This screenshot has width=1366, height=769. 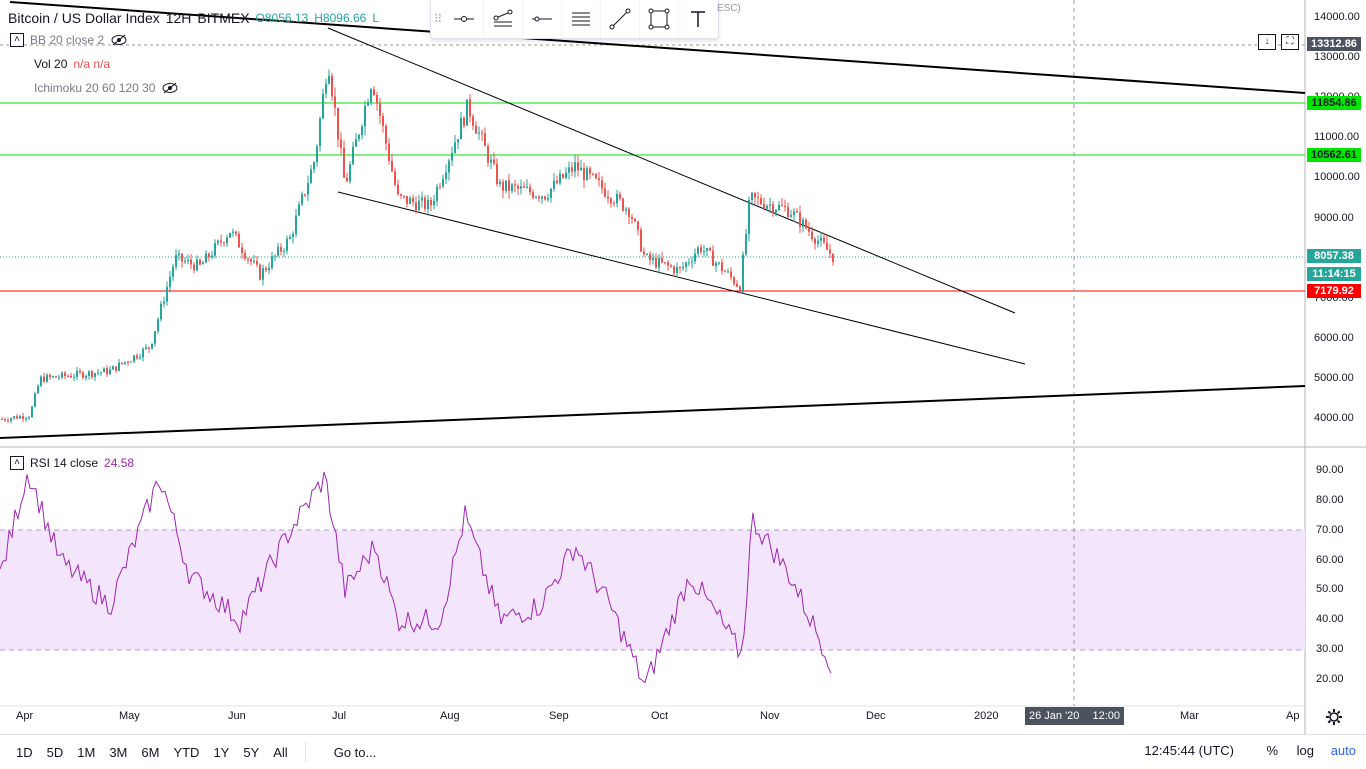 I want to click on price-tick: 6000.00, so click(x=1334, y=337).